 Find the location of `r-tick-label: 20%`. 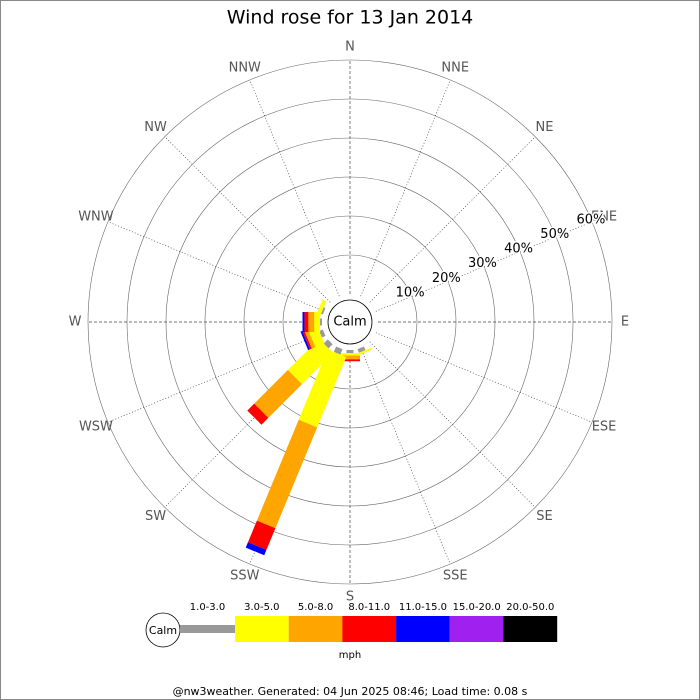

r-tick-label: 20% is located at coordinates (446, 278).